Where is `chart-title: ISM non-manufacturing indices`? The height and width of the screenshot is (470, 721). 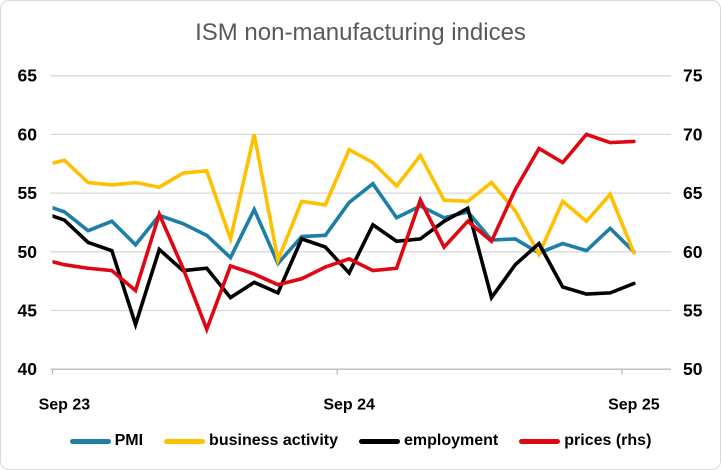 chart-title: ISM non-manufacturing indices is located at coordinates (360, 32).